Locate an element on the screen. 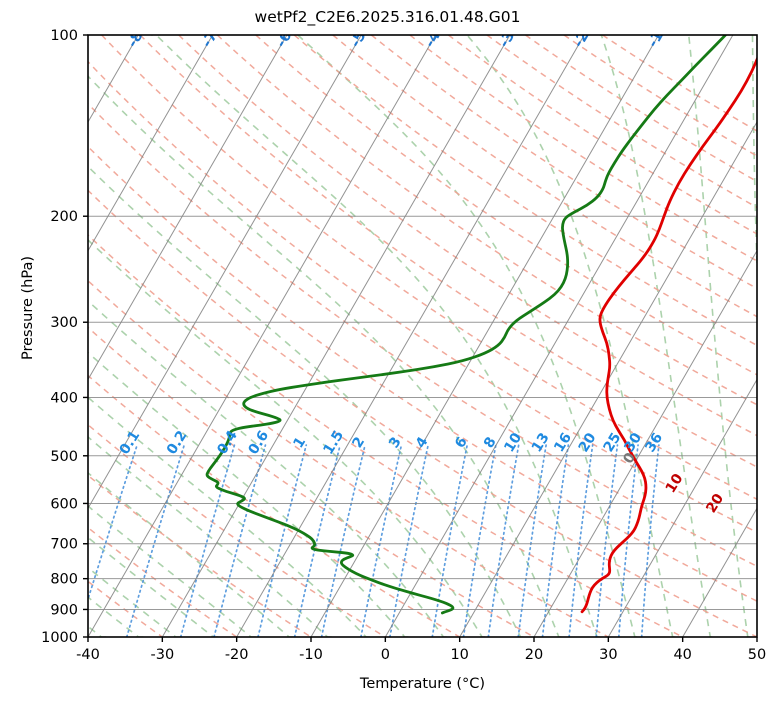 Image resolution: width=775 pixels, height=708 pixels. svg-text: 30 is located at coordinates (608, 655).